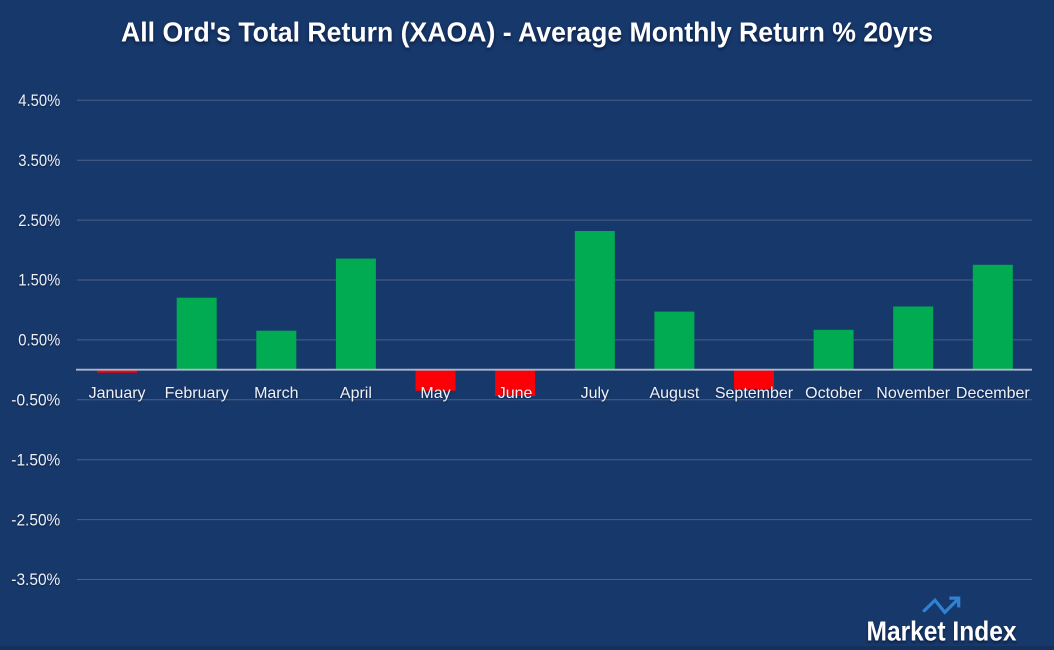  Describe the element at coordinates (754, 393) in the screenshot. I see `svg-text: September` at that location.